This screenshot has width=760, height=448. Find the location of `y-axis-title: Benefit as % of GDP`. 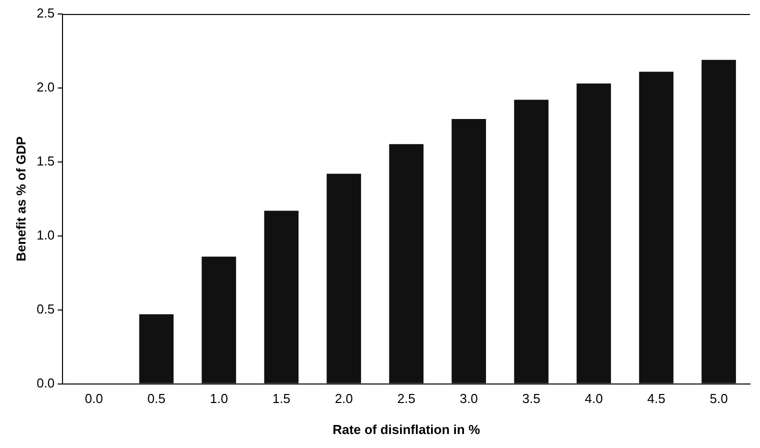

y-axis-title: Benefit as % of GDP is located at coordinates (20, 199).